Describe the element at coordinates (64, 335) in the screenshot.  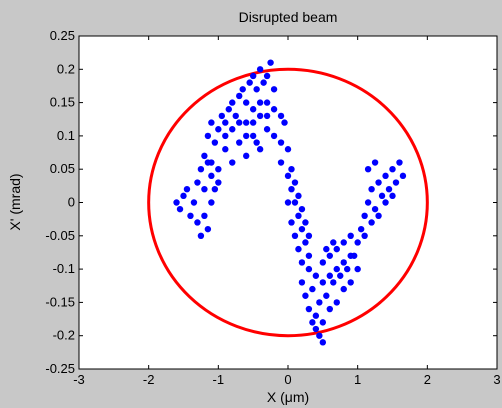
I see `y-tick-label: -0.2` at that location.